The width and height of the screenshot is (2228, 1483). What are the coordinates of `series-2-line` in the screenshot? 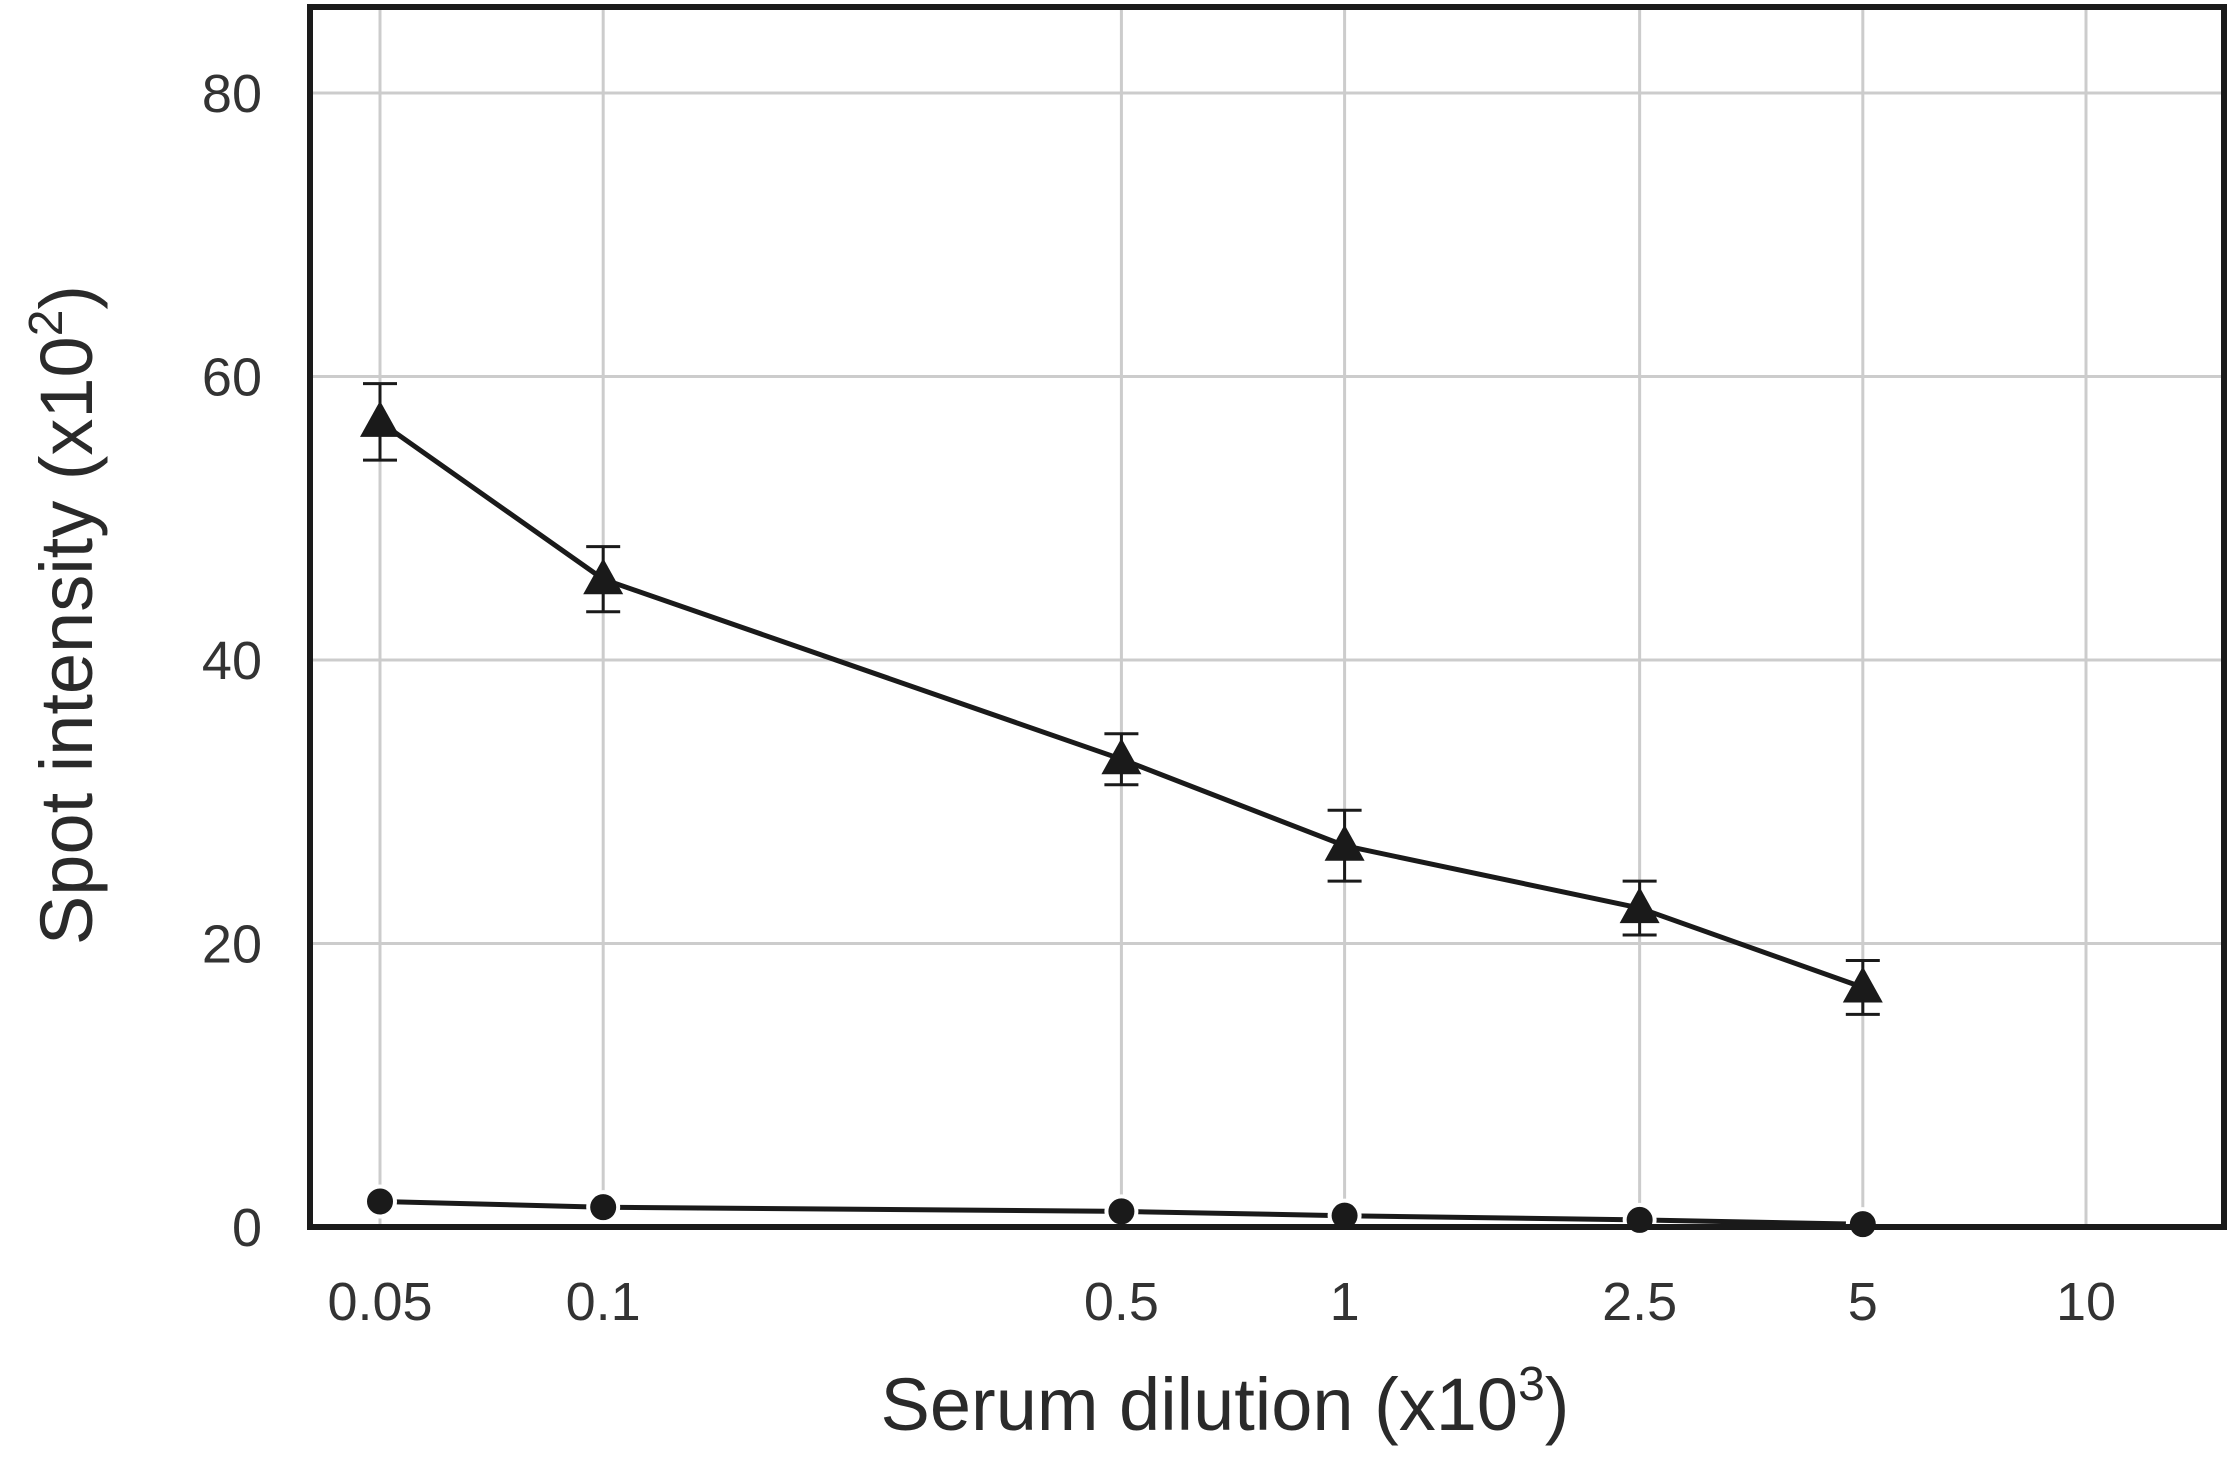 It's located at (1121, 1213).